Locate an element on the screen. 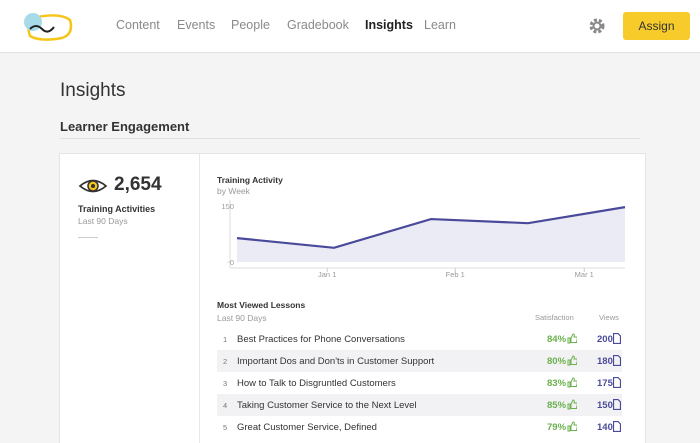  logo is located at coordinates (49, 27).